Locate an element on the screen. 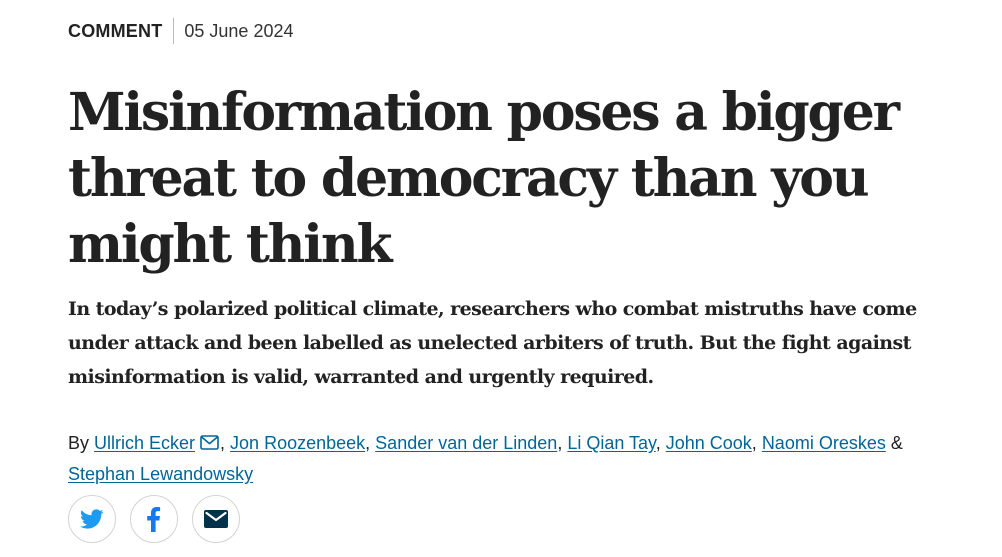 The image size is (1002, 557). facebook-icon is located at coordinates (154, 519).